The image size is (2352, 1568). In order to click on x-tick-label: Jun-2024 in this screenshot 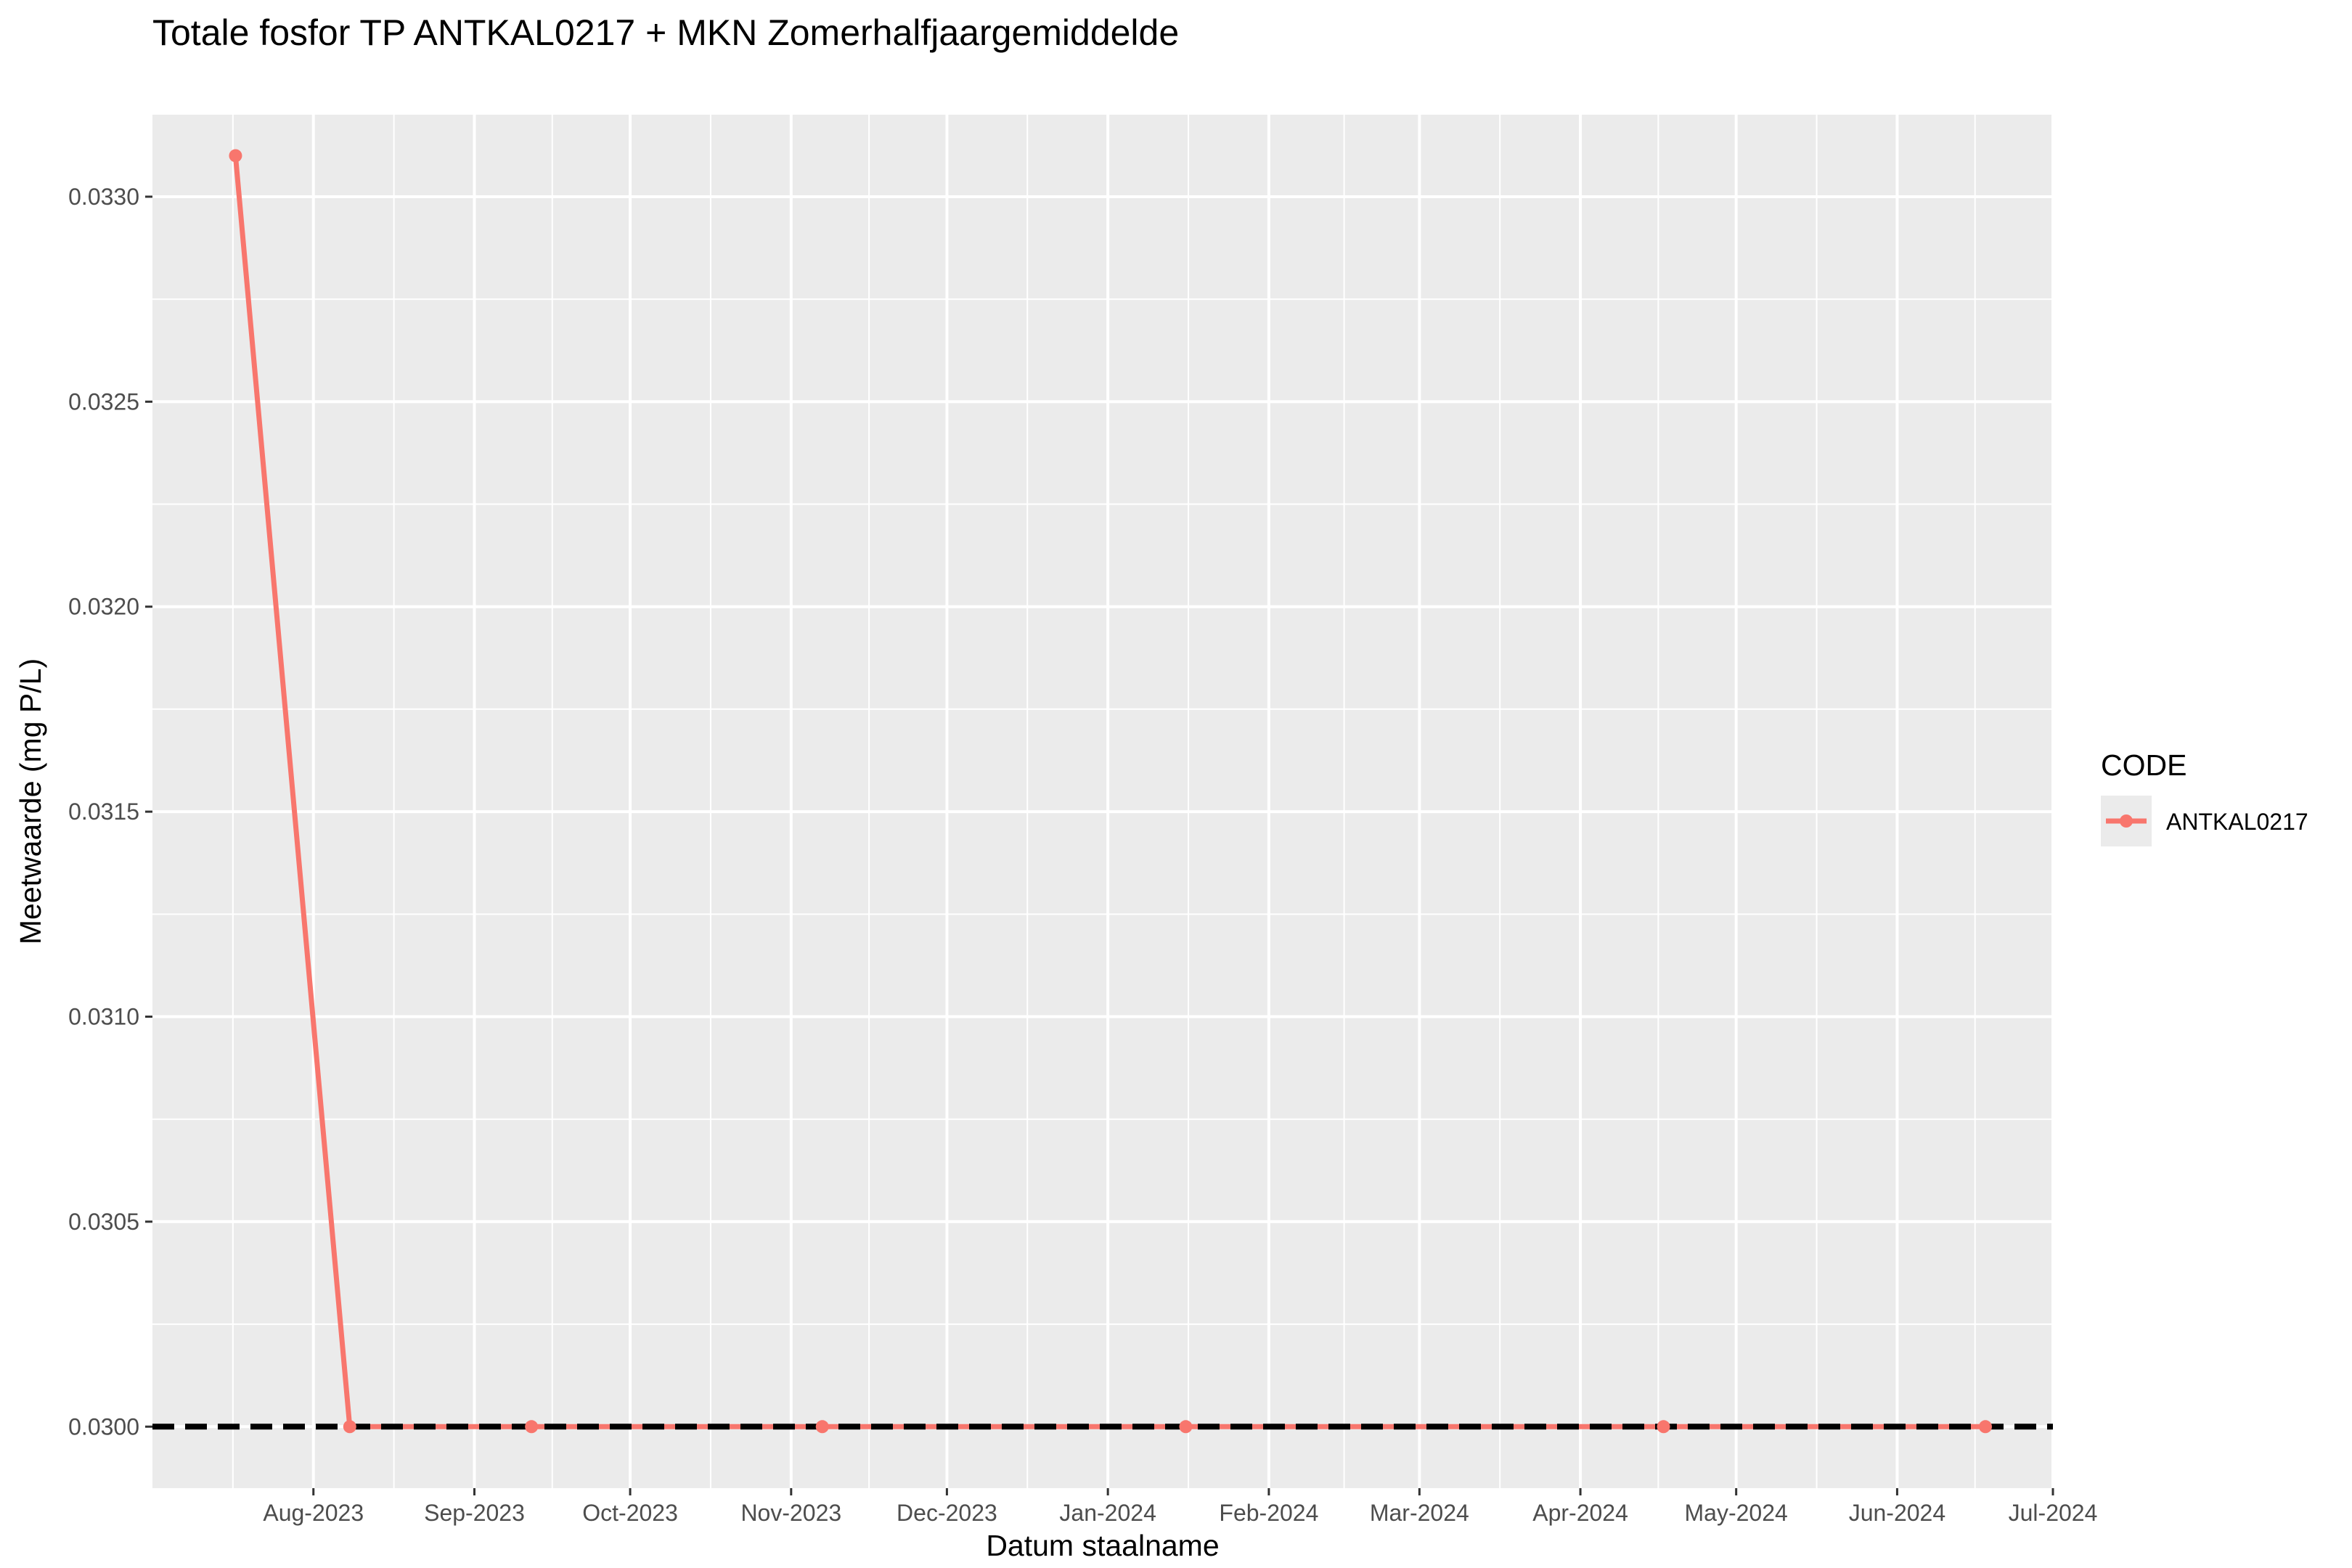, I will do `click(1897, 1513)`.